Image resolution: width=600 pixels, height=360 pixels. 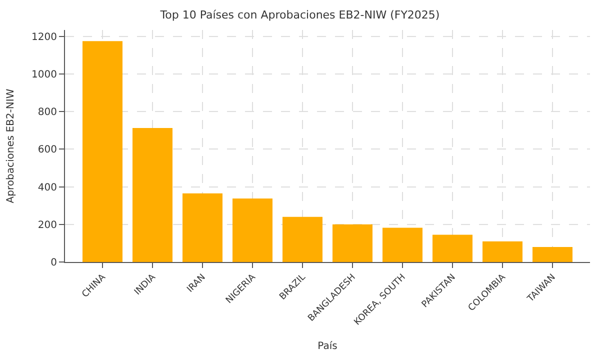 What do you see at coordinates (47, 188) in the screenshot?
I see `y-tick-label: 400` at bounding box center [47, 188].